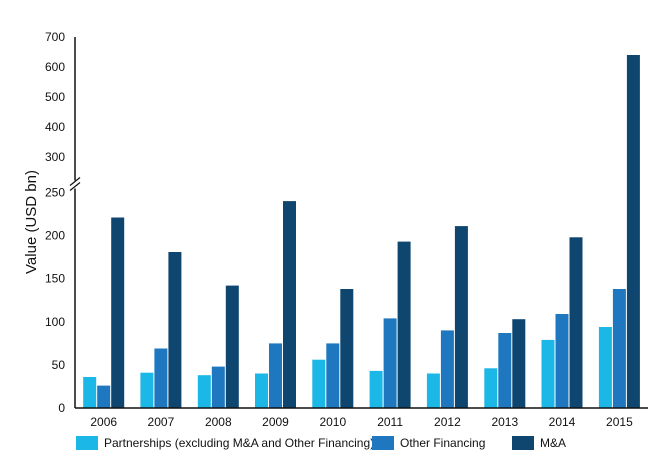  What do you see at coordinates (55, 127) in the screenshot?
I see `y-tick-label: 400` at bounding box center [55, 127].